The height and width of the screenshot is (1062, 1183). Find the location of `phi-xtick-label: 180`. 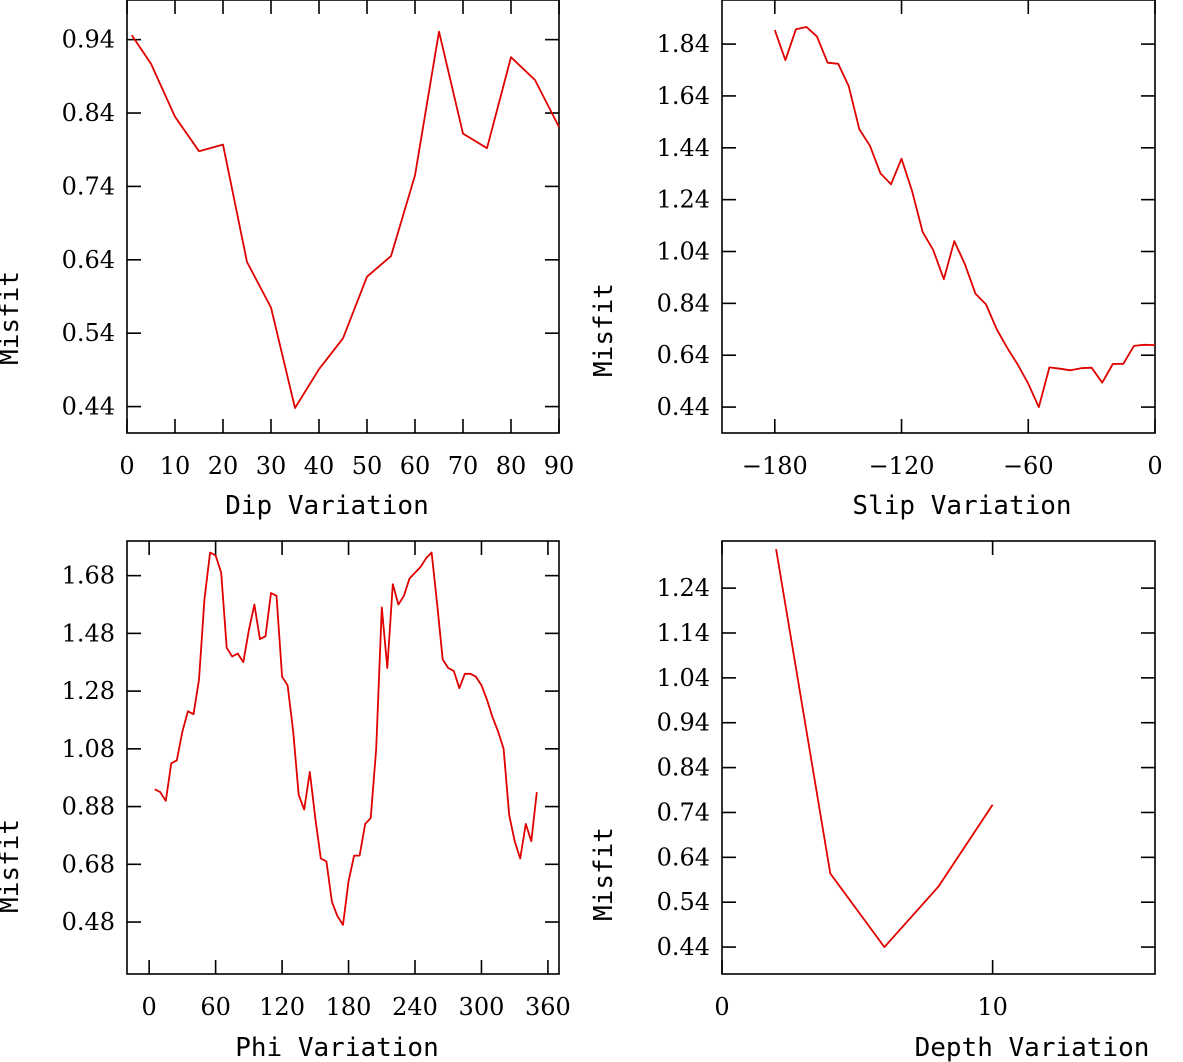

phi-xtick-label: 180 is located at coordinates (349, 1007).